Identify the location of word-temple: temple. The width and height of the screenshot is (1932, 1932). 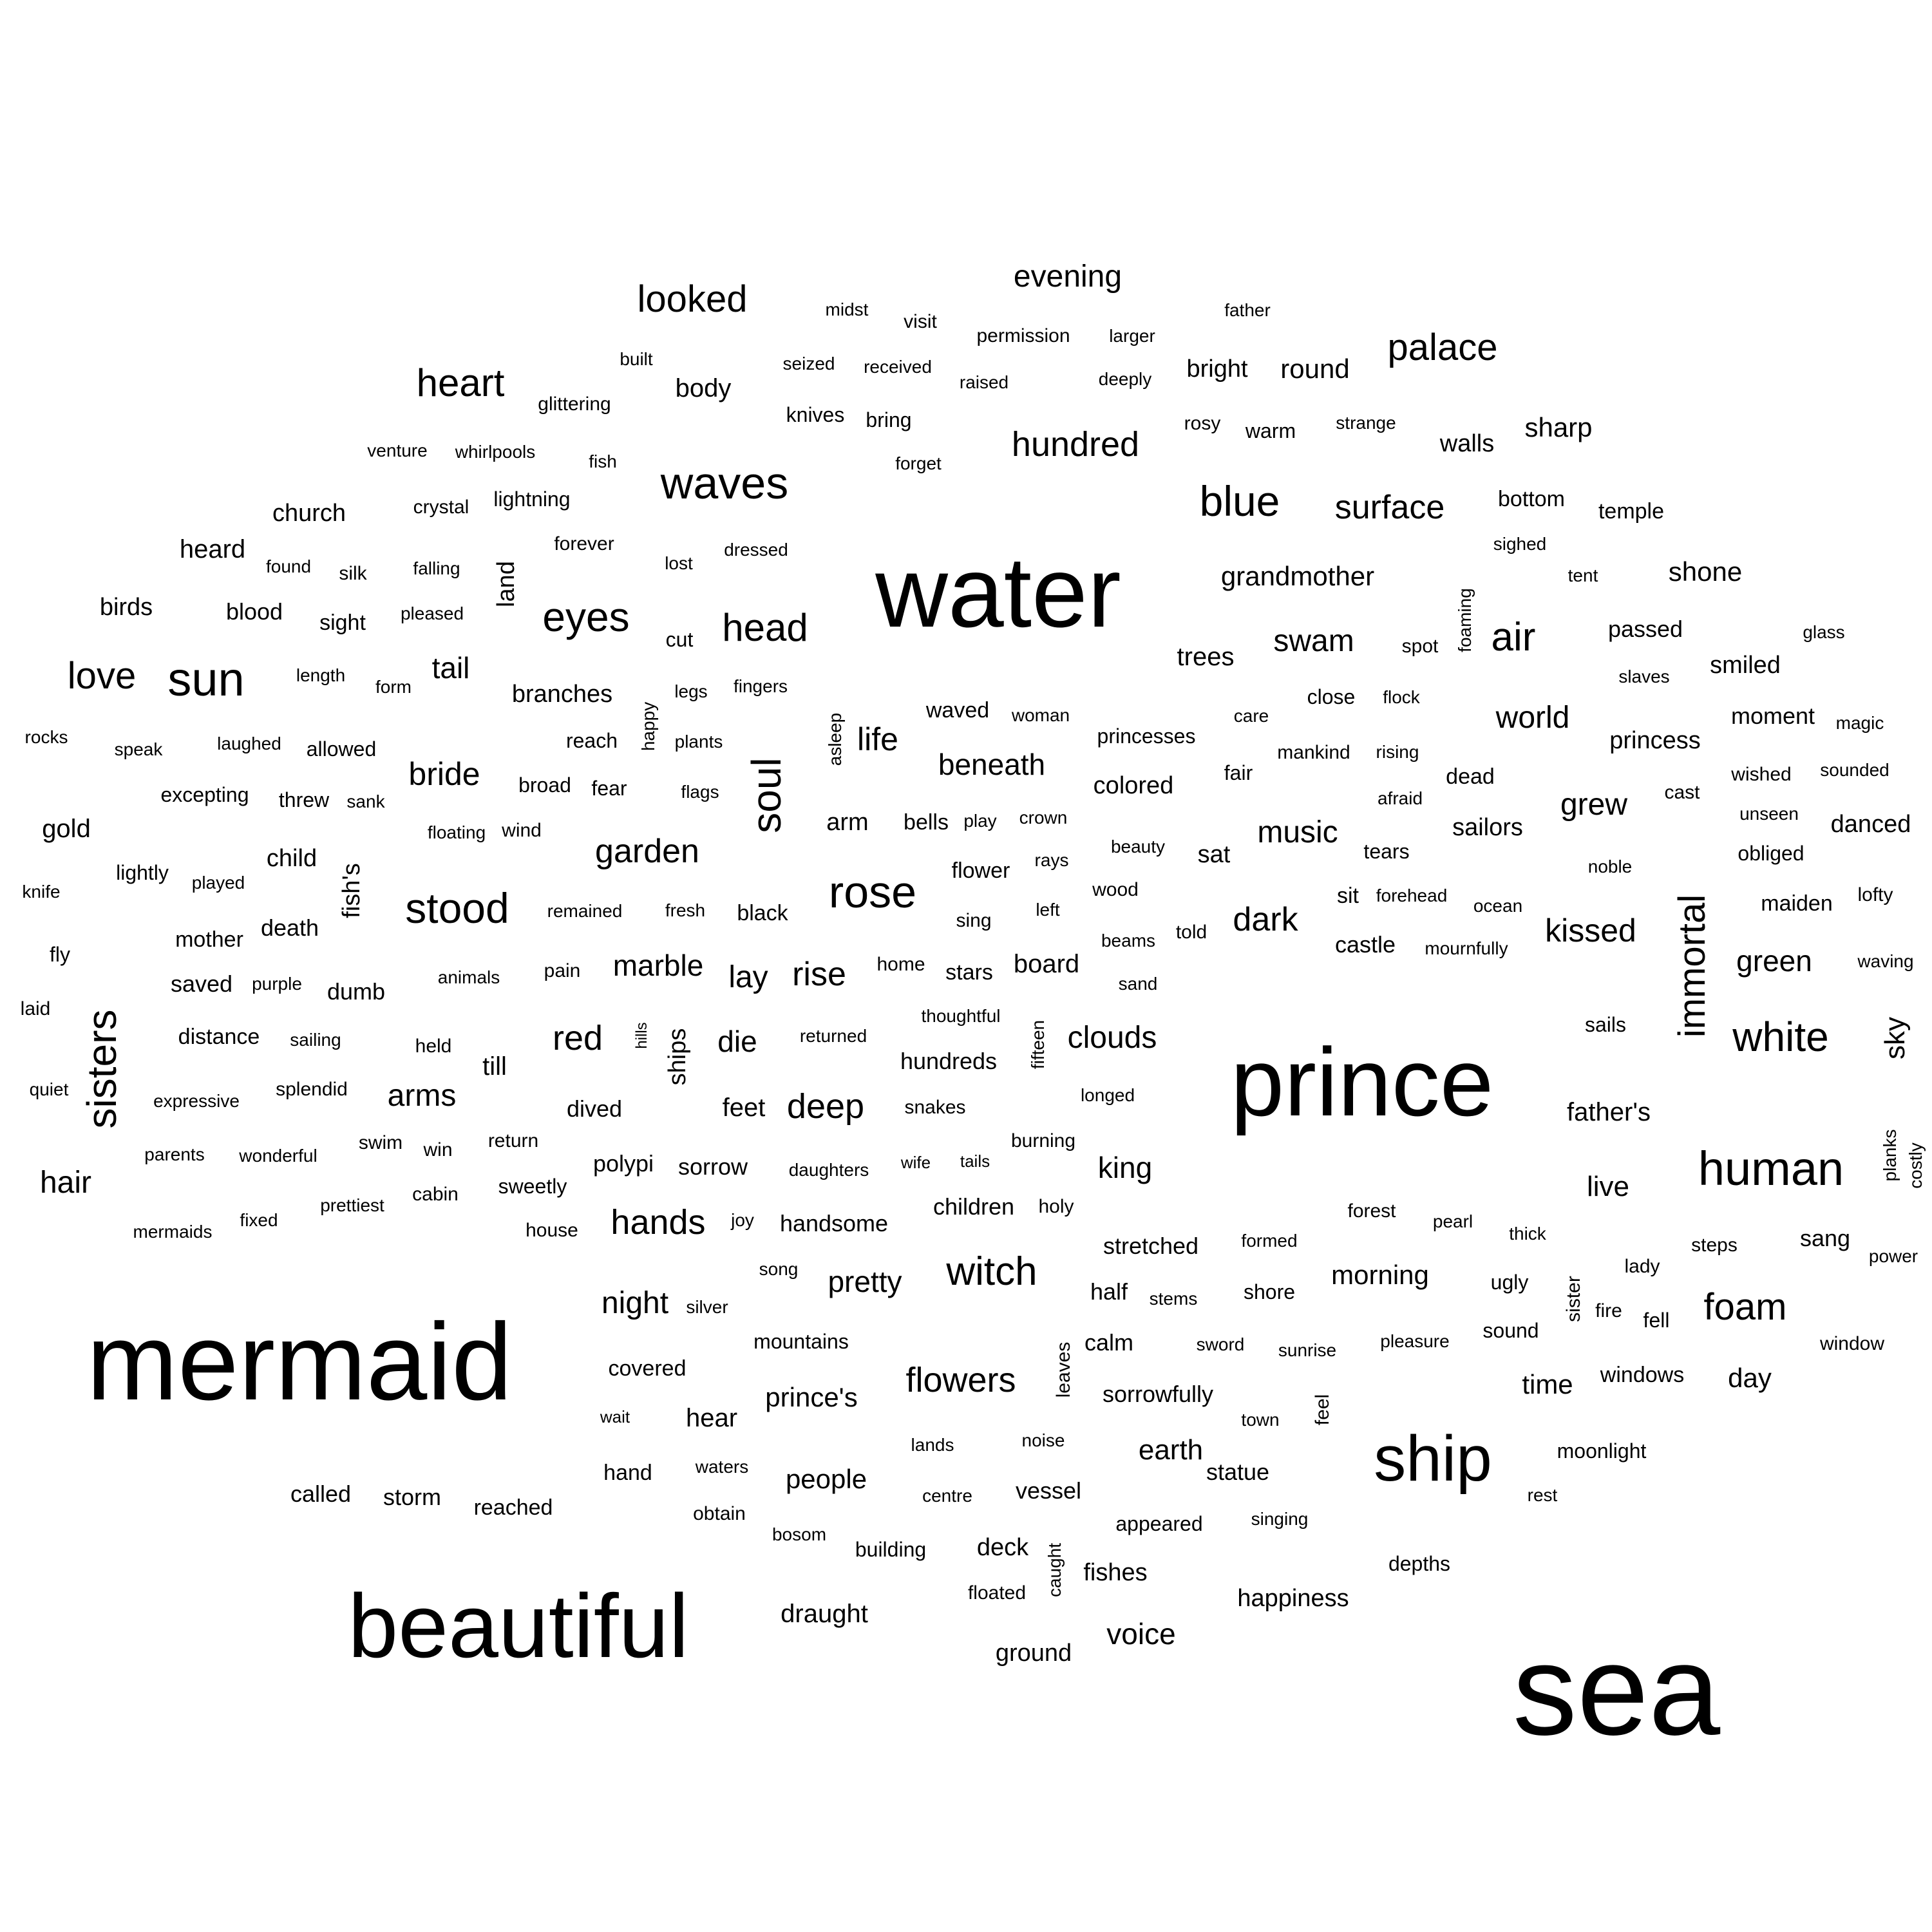
(1632, 512).